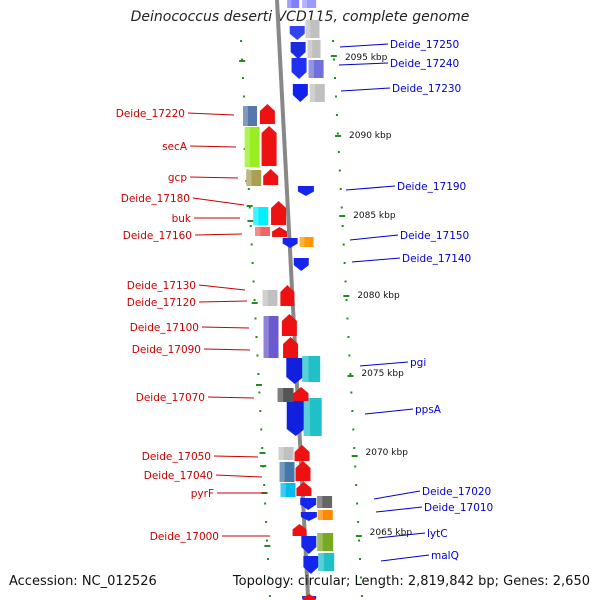 This screenshot has width=600, height=600. What do you see at coordinates (150, 114) in the screenshot?
I see `gene-label-Deide_17220: Deide_17220` at bounding box center [150, 114].